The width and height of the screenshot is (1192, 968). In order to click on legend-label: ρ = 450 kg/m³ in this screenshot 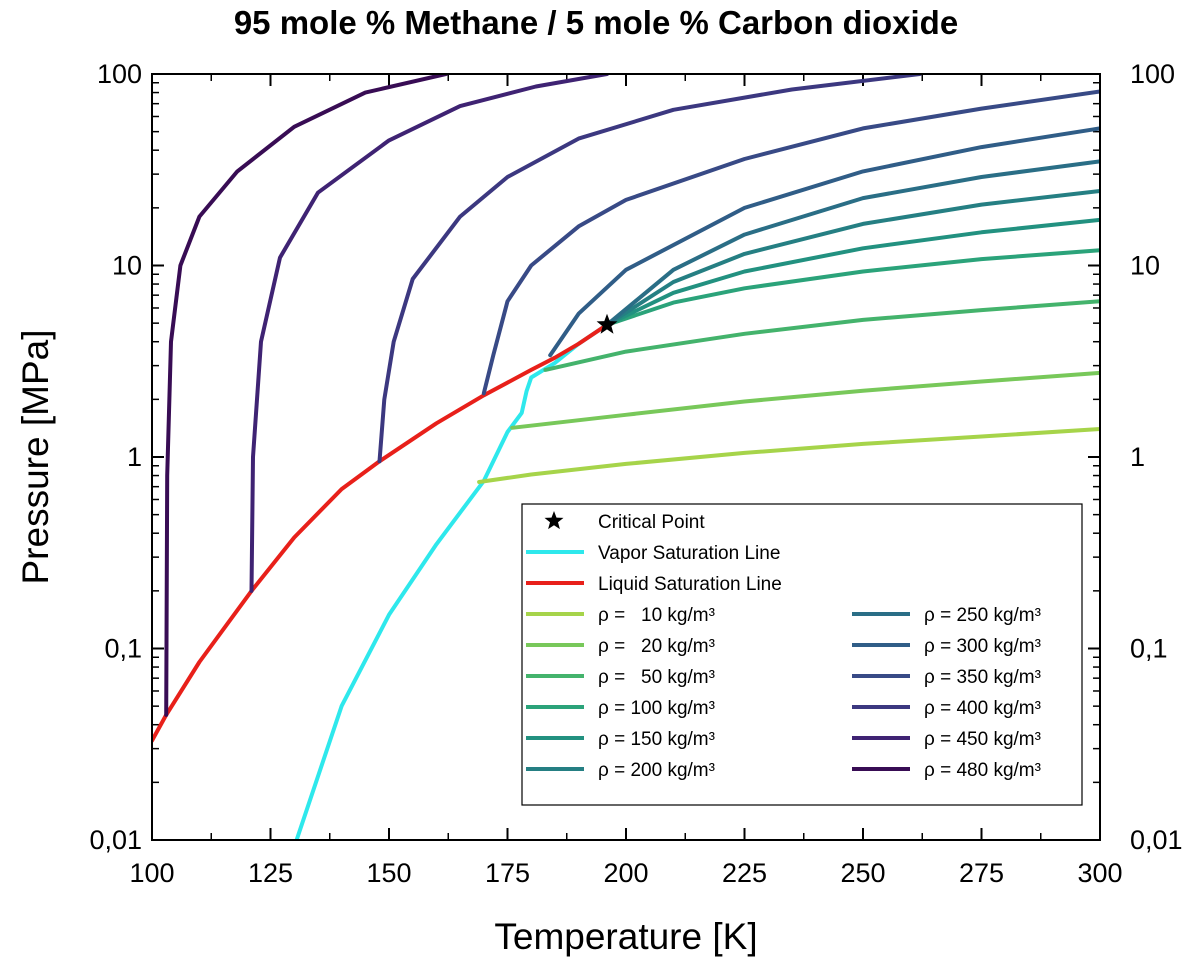, I will do `click(982, 739)`.